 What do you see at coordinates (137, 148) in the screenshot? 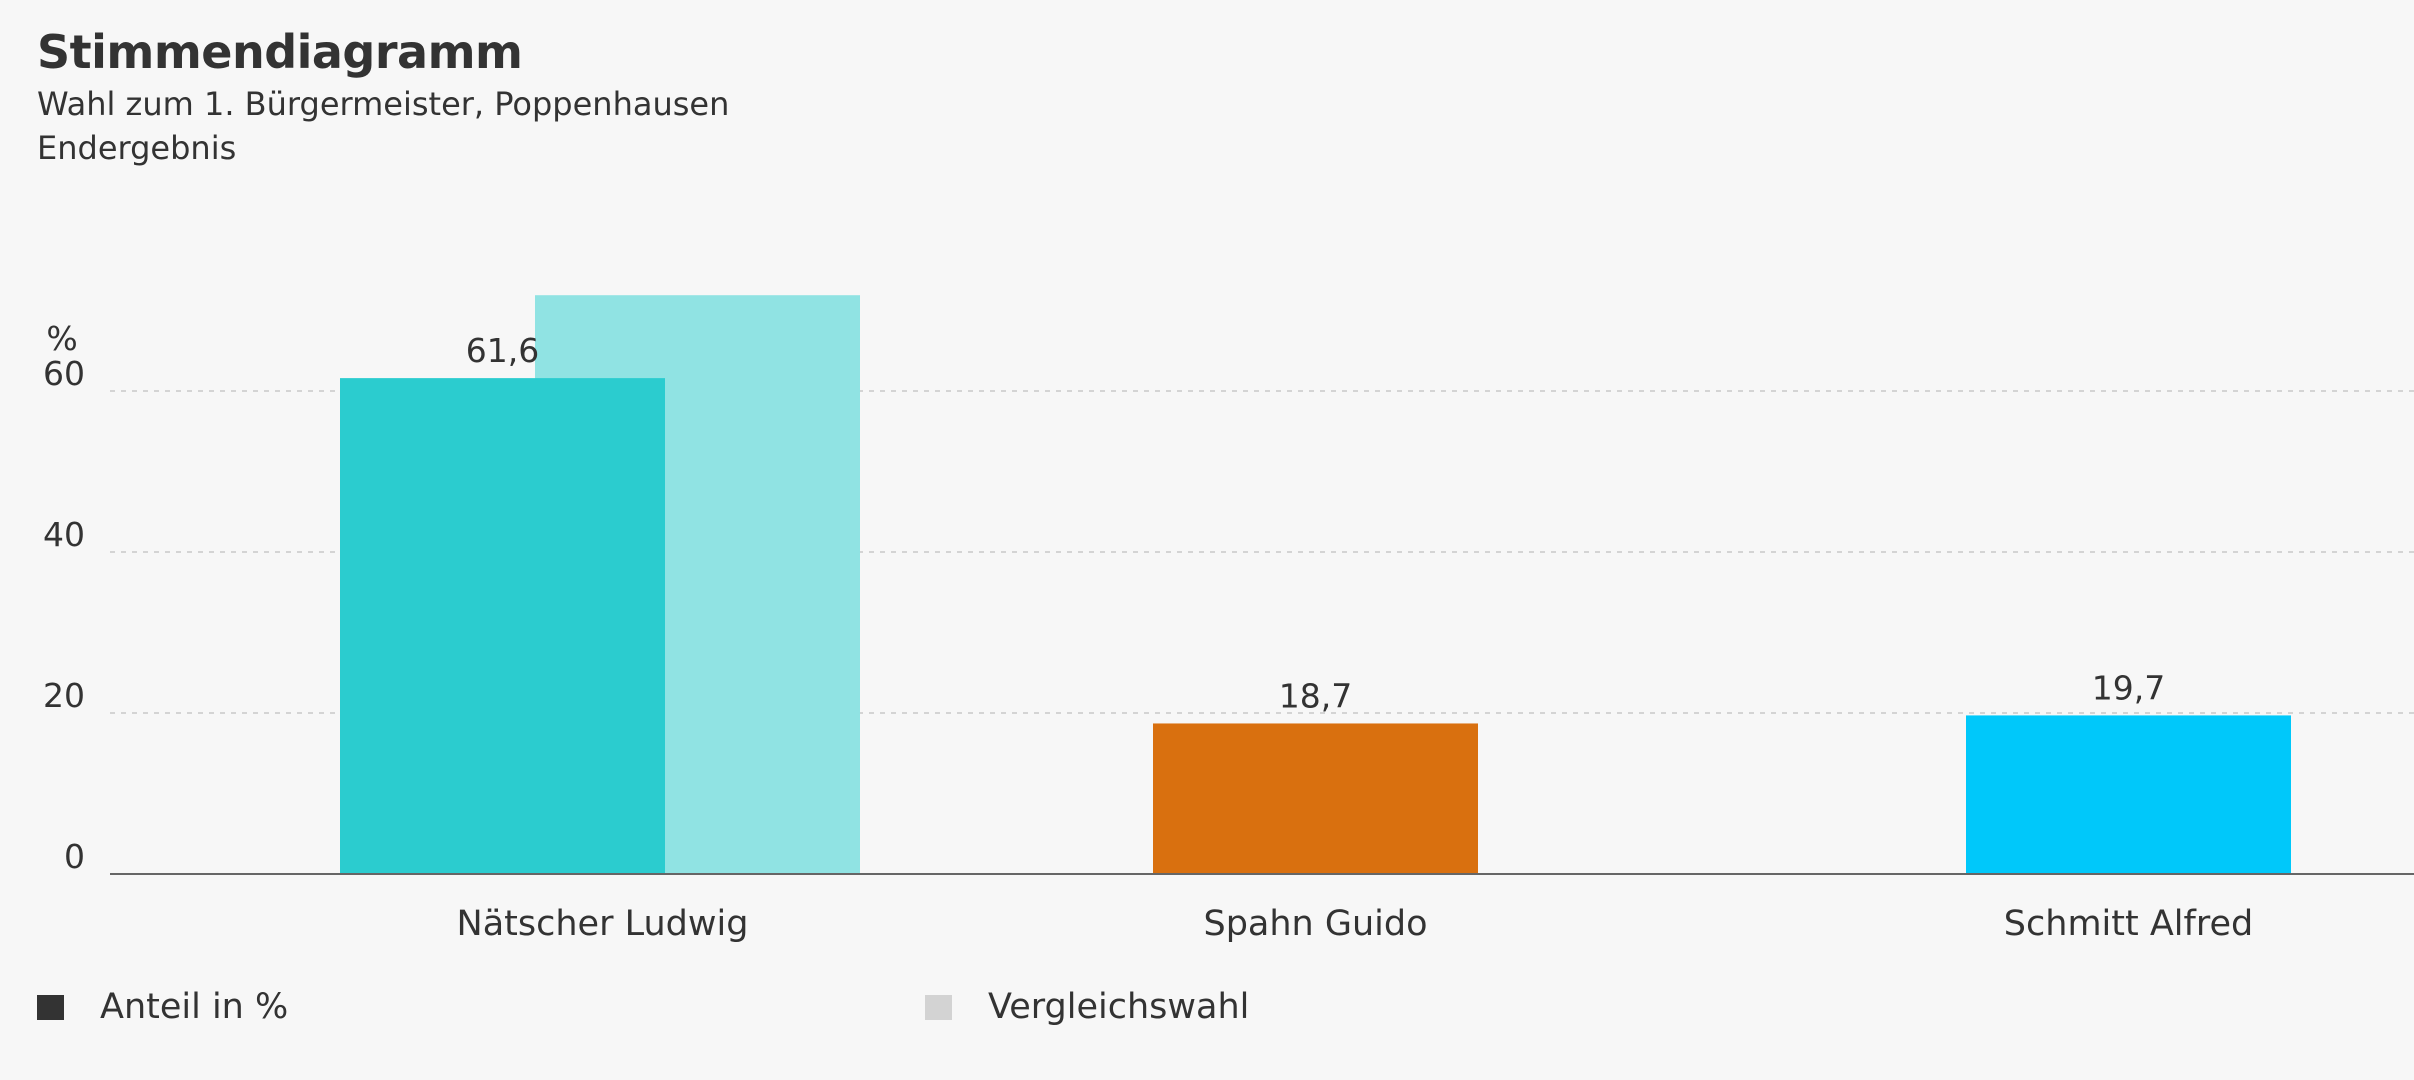
I see `chart-subtitle-status: Endergebnis` at bounding box center [137, 148].